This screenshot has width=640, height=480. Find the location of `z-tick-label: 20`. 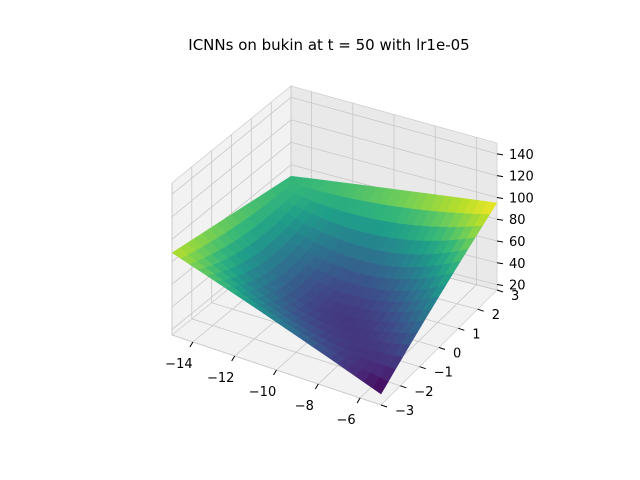

z-tick-label: 20 is located at coordinates (517, 286).